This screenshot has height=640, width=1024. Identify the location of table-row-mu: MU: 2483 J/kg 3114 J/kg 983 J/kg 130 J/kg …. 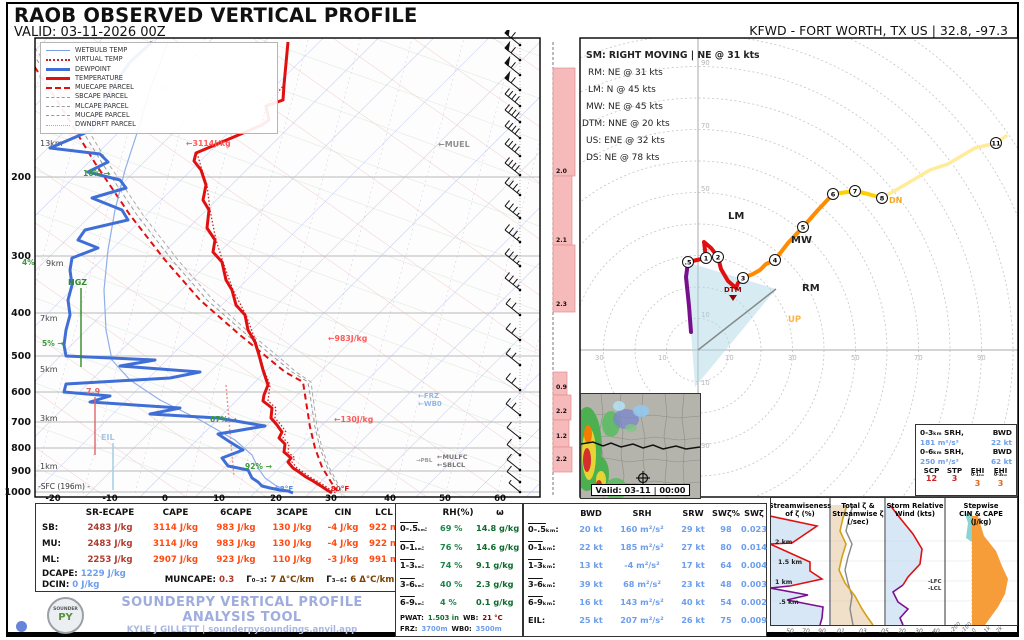
(220, 544).